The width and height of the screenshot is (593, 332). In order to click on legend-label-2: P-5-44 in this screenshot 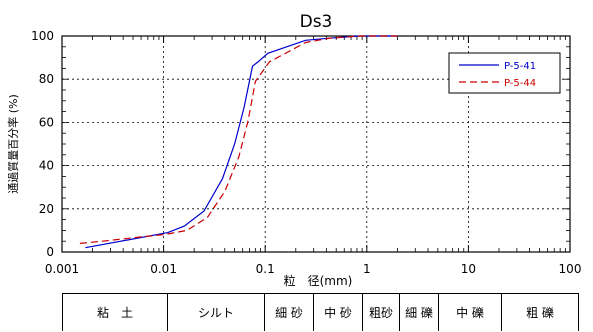, I will do `click(520, 83)`.